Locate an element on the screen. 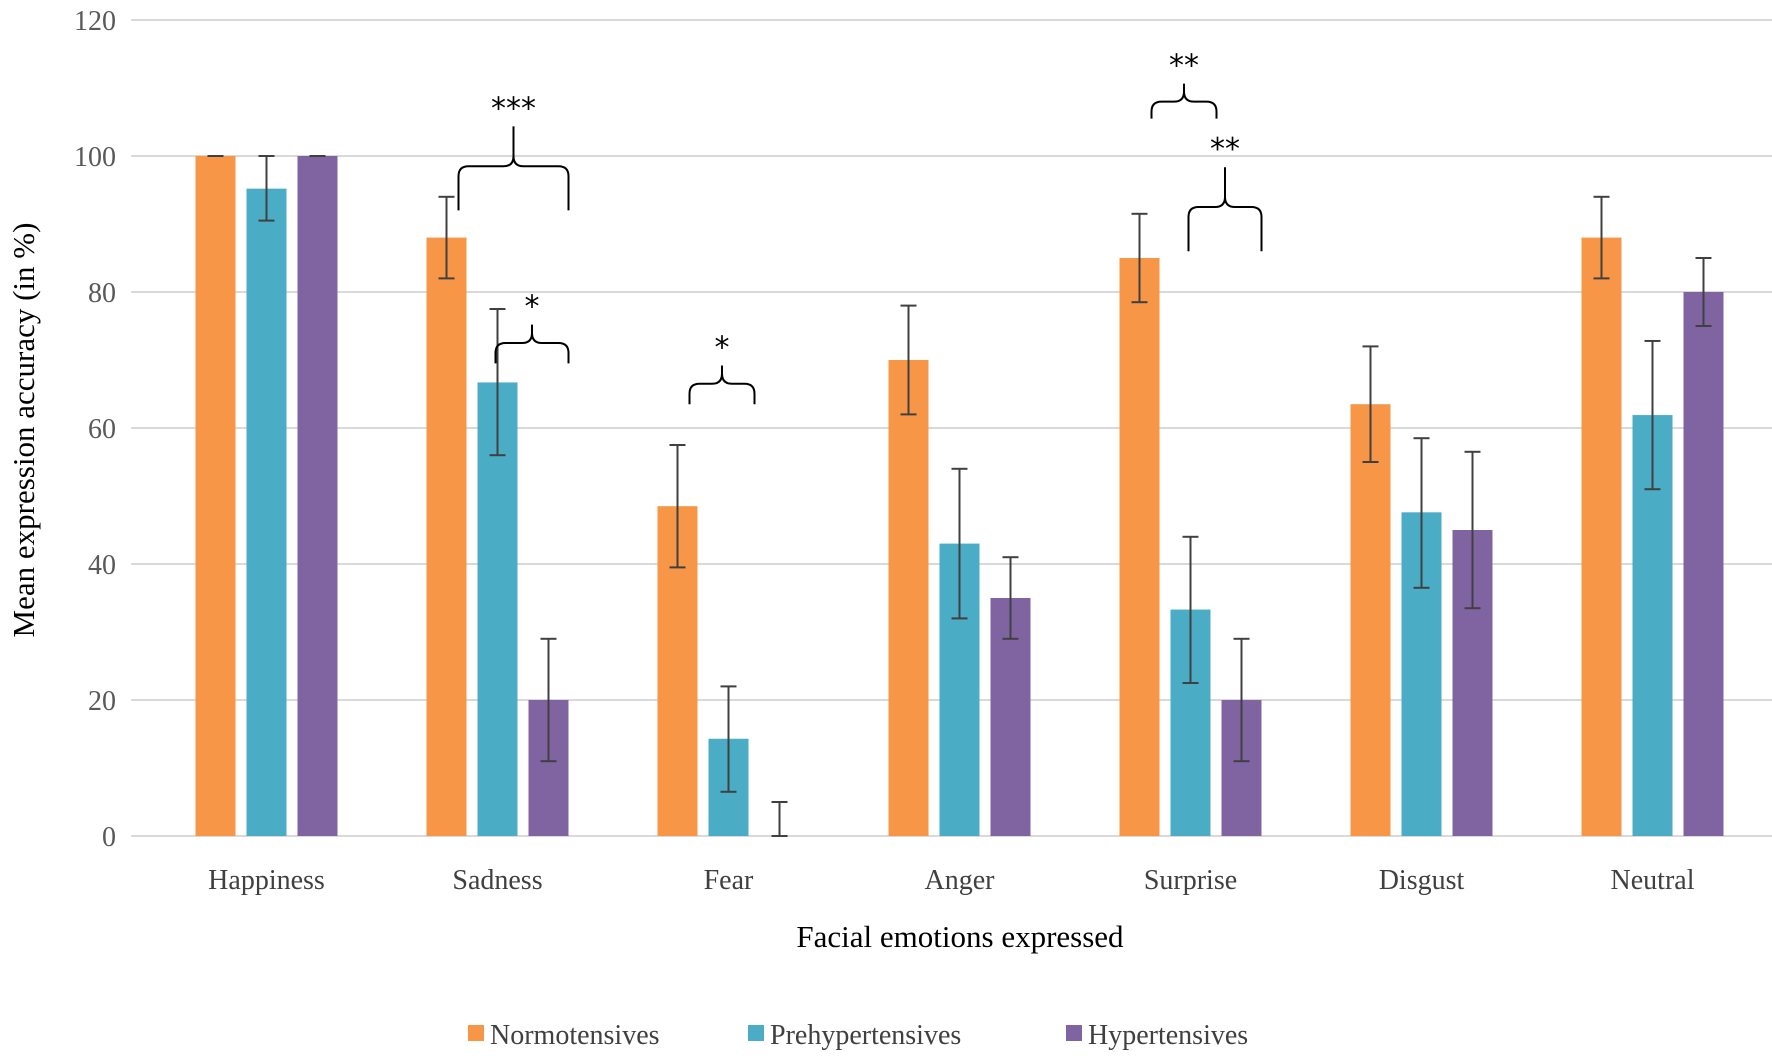 The height and width of the screenshot is (1056, 1772). y-tick-label: 100 is located at coordinates (95, 157).